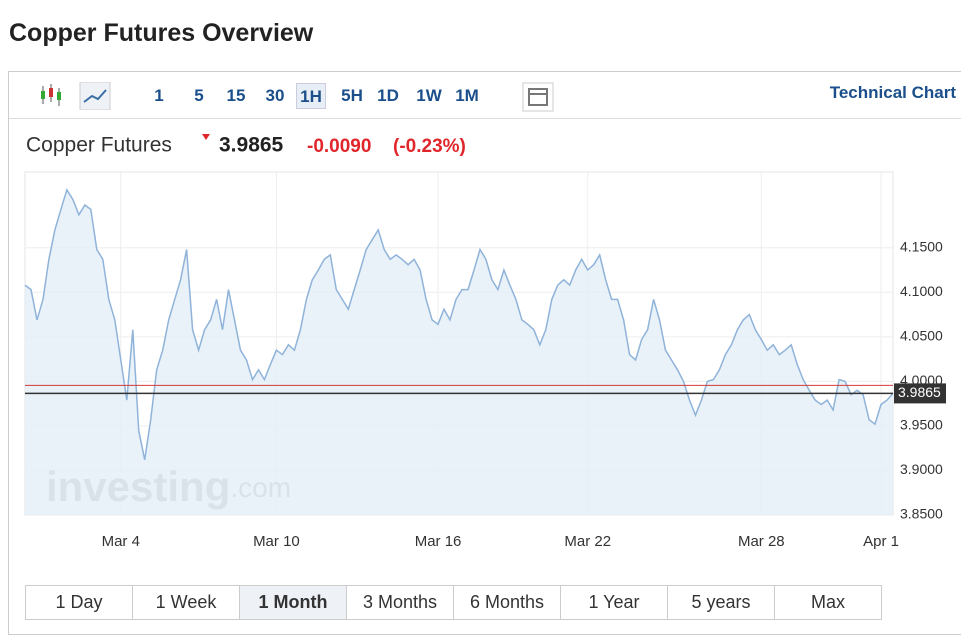 The image size is (961, 635). Describe the element at coordinates (400, 602) in the screenshot. I see `range-tab: 3 Months` at that location.